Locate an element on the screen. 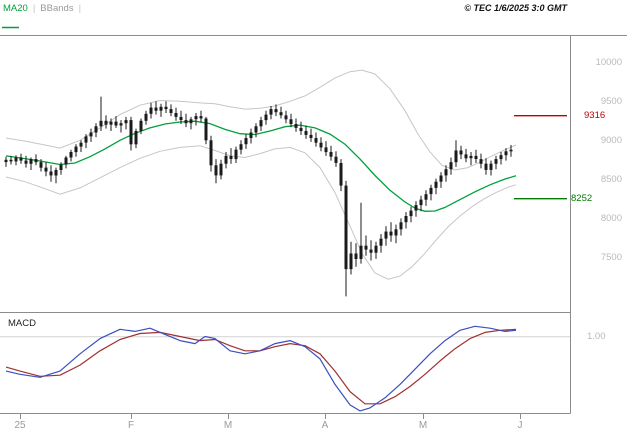 The width and height of the screenshot is (627, 440). legend-bbands: BBands is located at coordinates (57, 8).